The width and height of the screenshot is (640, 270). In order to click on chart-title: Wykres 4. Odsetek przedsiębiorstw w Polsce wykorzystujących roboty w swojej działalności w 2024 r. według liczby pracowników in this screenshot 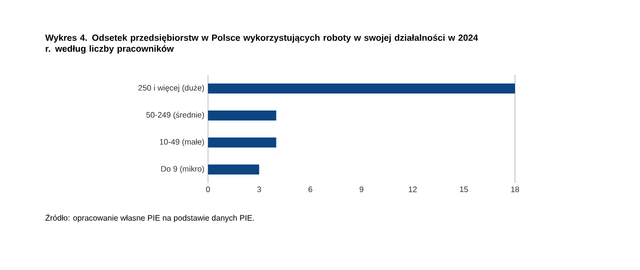, I will do `click(261, 44)`.